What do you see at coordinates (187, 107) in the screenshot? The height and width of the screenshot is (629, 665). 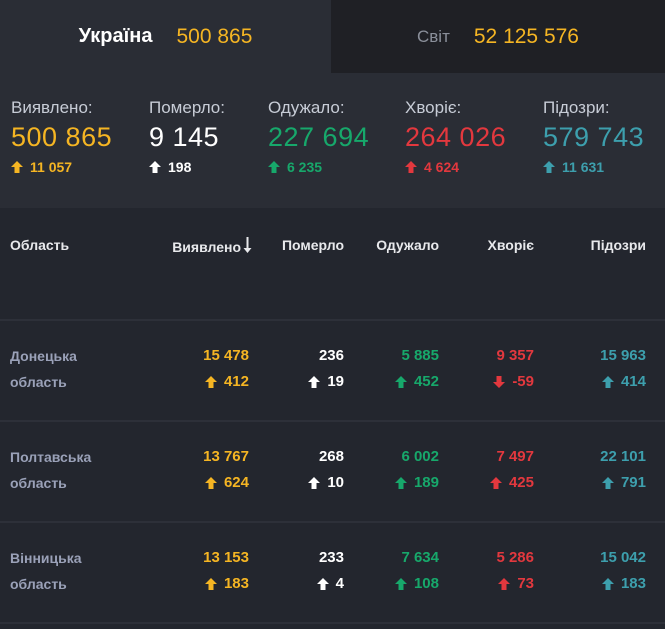 I see `stat-label: Померло:` at bounding box center [187, 107].